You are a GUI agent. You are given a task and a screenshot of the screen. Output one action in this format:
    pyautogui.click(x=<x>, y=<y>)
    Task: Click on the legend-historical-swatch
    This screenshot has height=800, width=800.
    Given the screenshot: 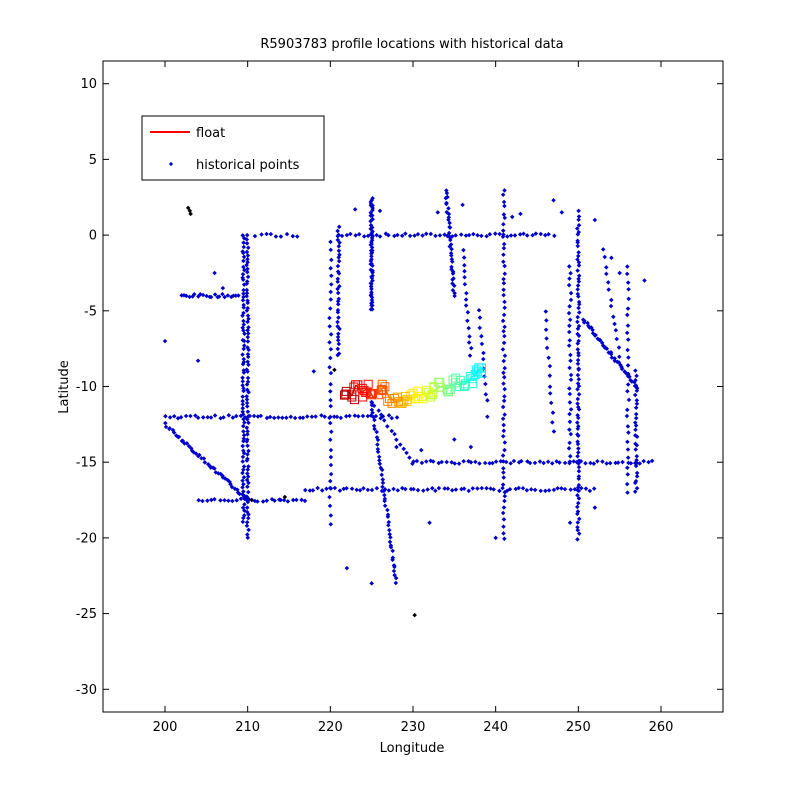 What is the action you would take?
    pyautogui.click(x=171, y=164)
    